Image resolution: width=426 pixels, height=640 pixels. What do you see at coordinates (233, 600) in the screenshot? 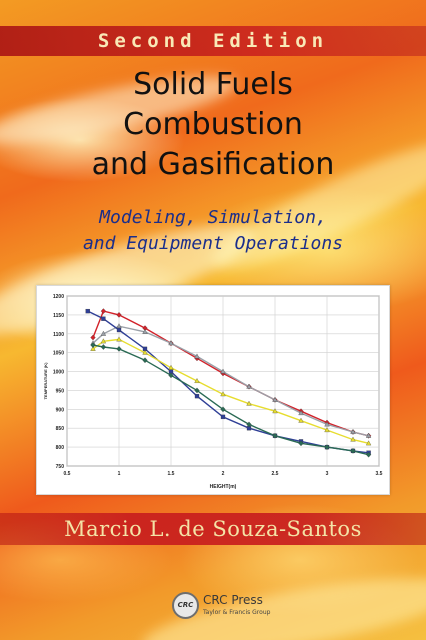
I see `publisher-name: CRC Press` at bounding box center [233, 600].